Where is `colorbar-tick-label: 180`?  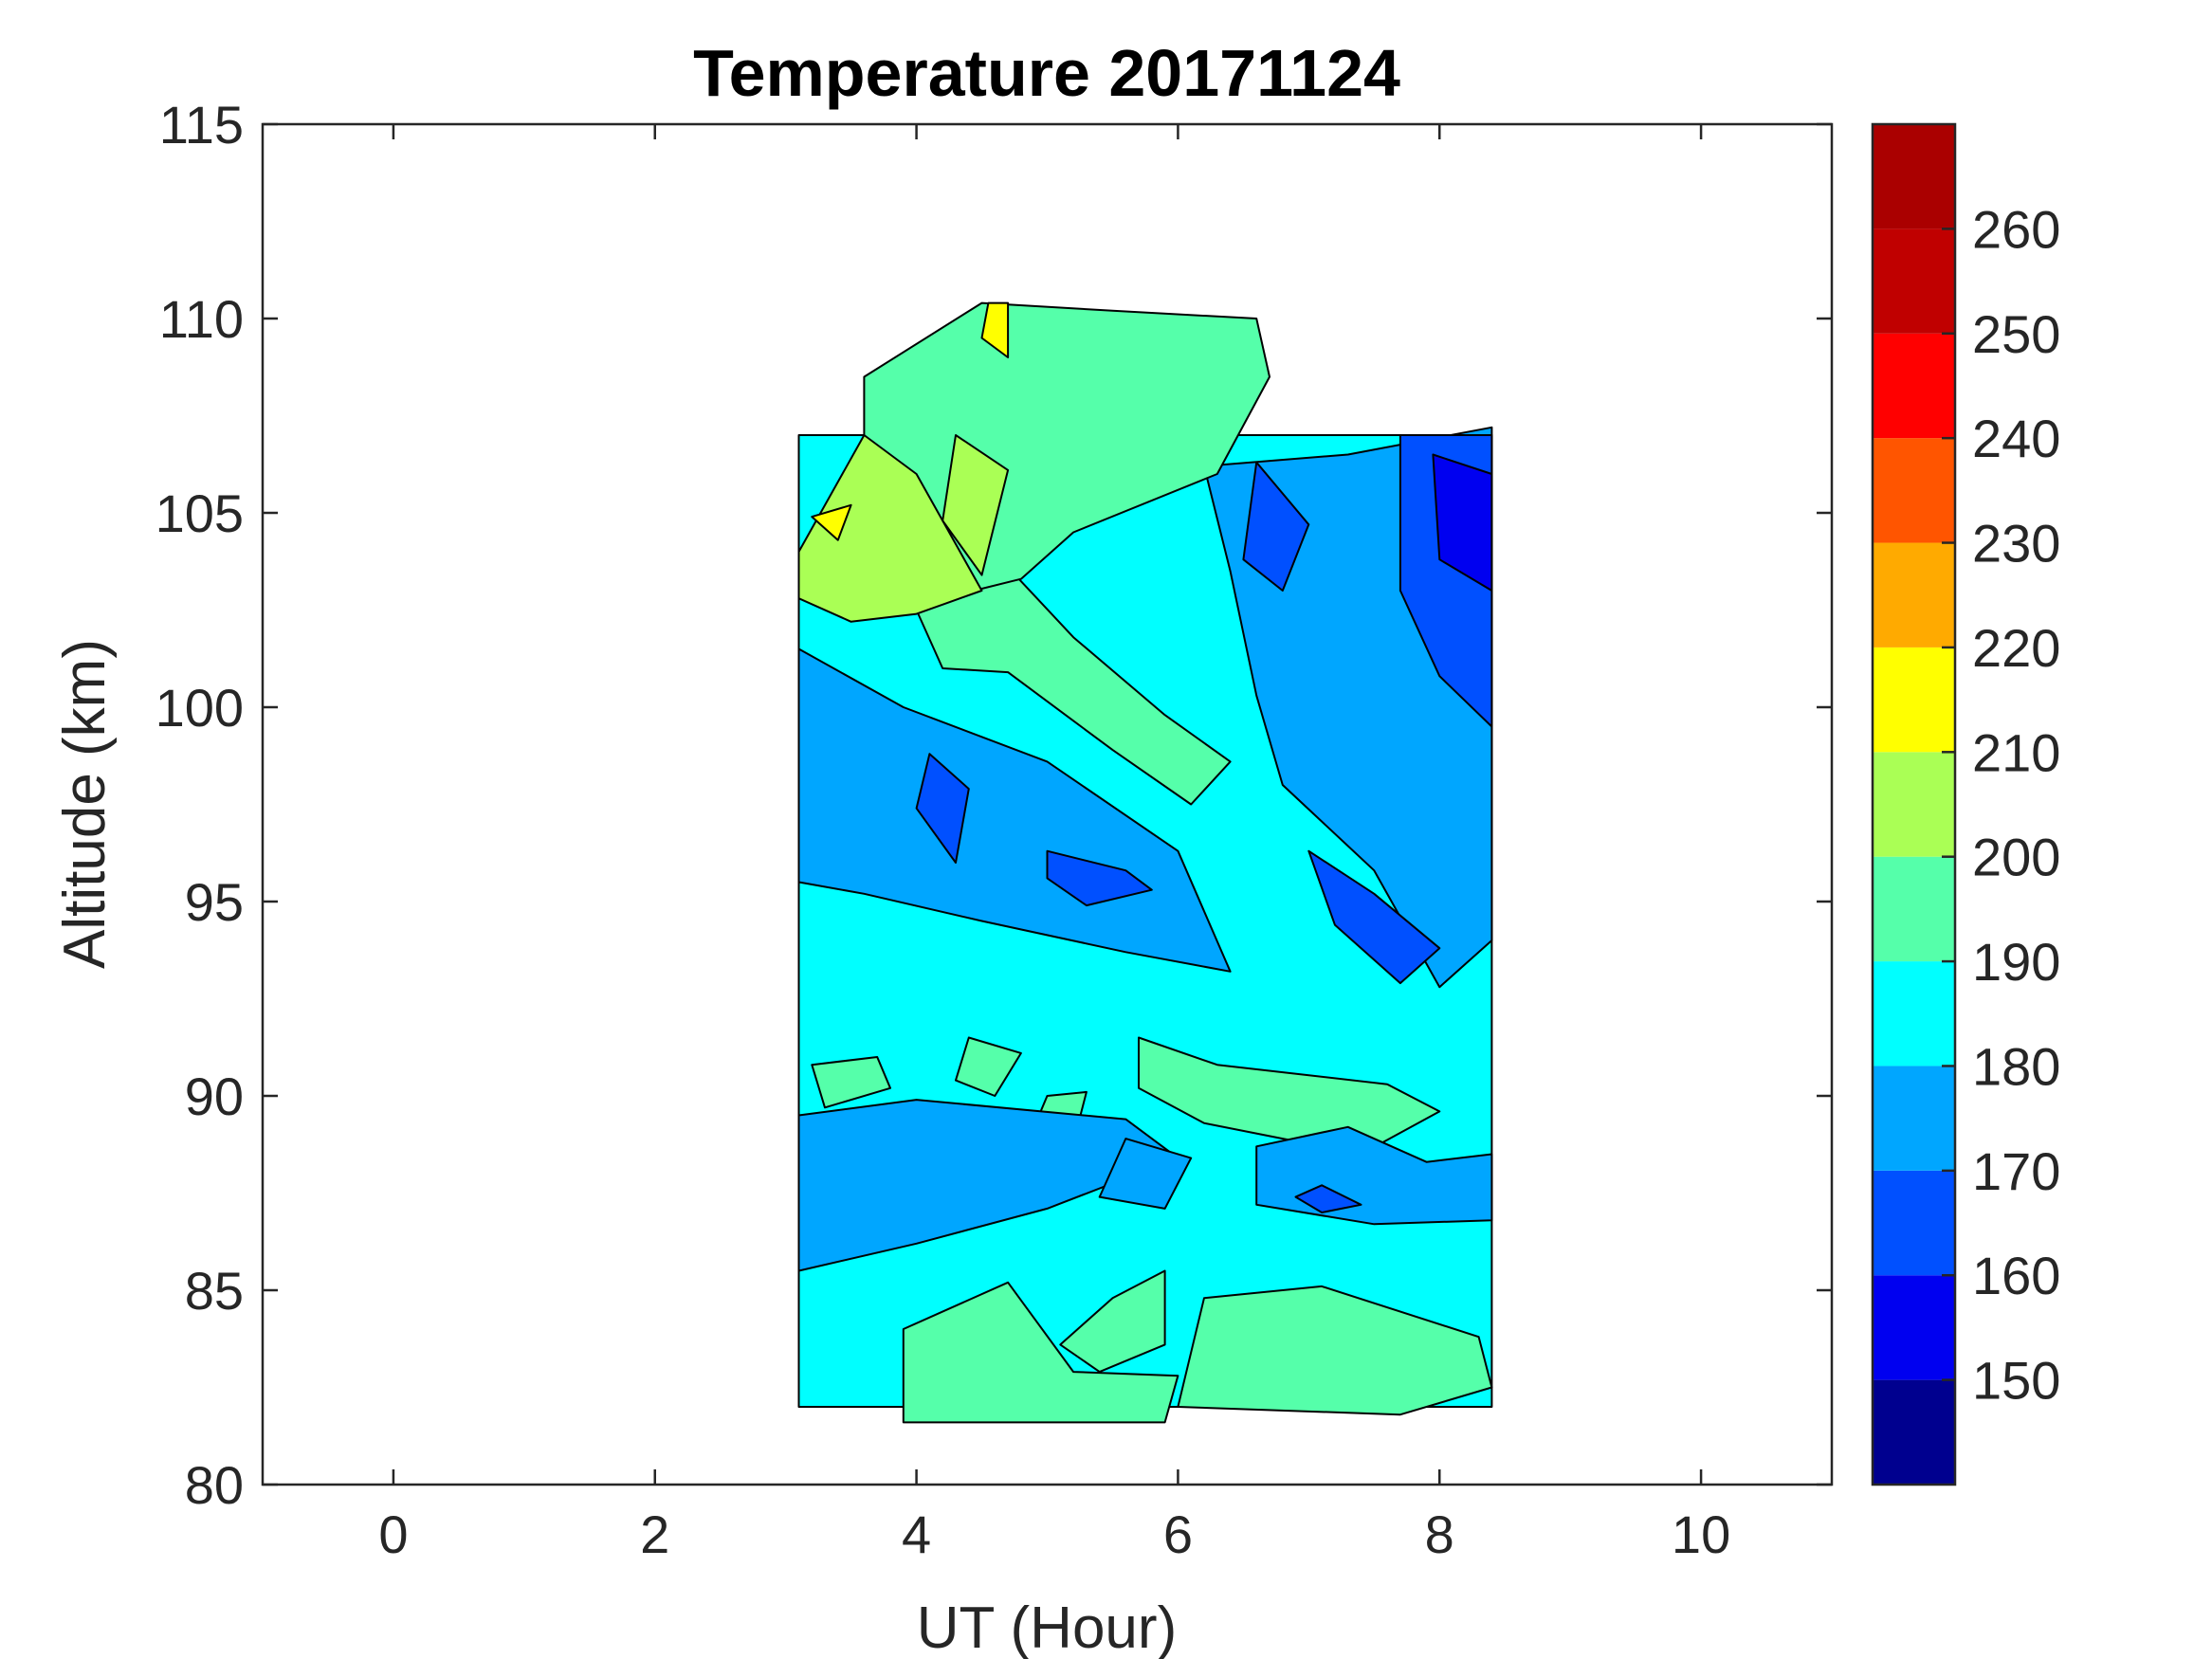
colorbar-tick-label: 180 is located at coordinates (2016, 1066).